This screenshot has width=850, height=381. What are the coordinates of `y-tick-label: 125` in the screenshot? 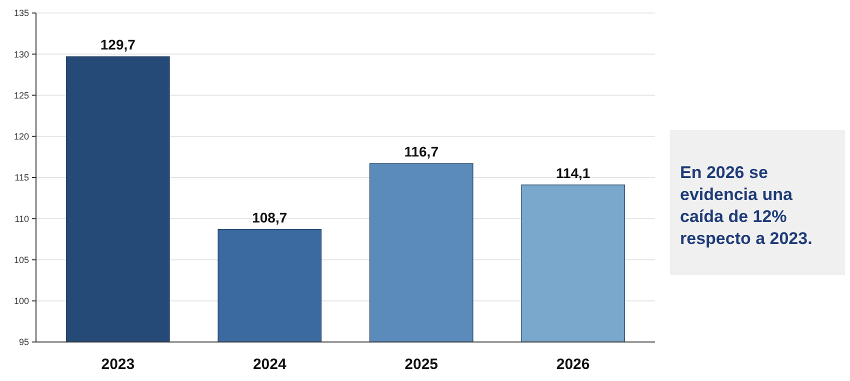 It's located at (21, 95).